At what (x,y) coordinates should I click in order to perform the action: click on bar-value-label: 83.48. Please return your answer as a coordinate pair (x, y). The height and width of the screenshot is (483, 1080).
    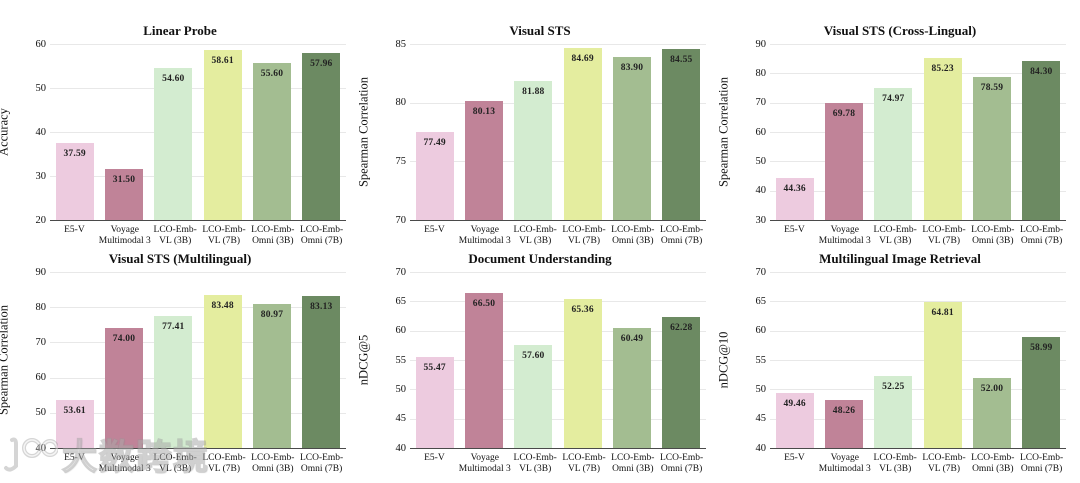
    Looking at the image, I should click on (222, 305).